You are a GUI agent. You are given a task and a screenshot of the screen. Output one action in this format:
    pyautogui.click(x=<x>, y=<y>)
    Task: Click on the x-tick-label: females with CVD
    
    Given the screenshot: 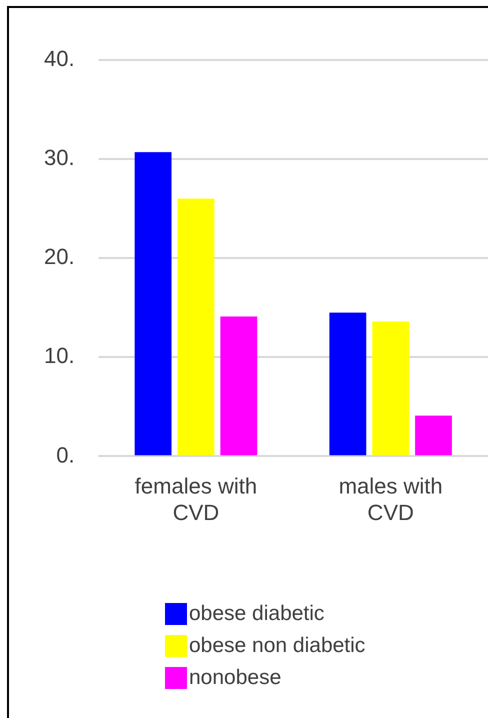 What is the action you would take?
    pyautogui.click(x=196, y=499)
    